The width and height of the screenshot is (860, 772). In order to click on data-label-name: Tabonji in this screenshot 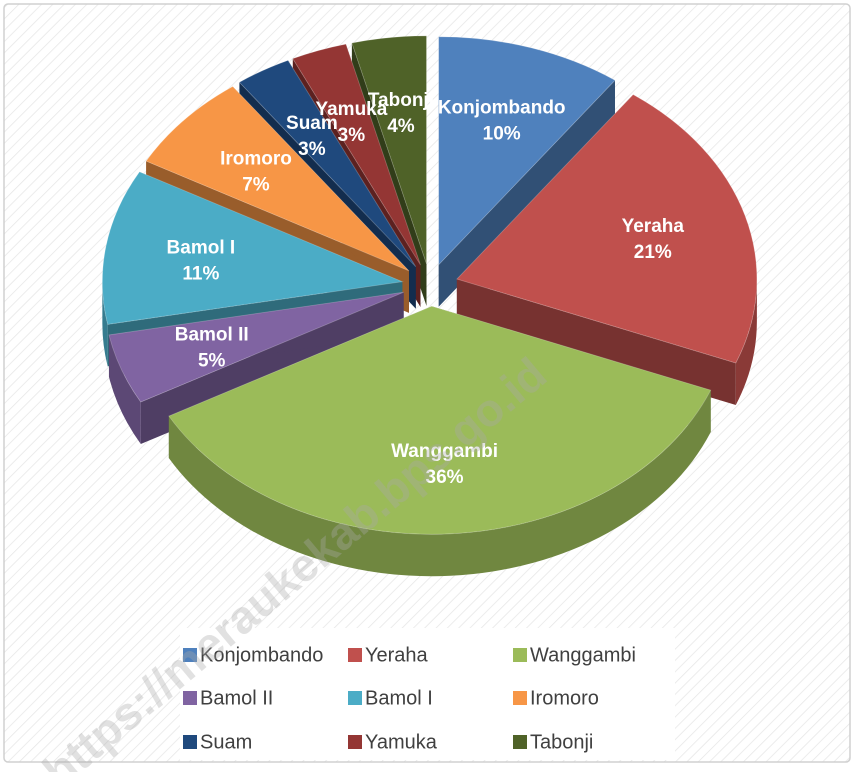, I will do `click(401, 100)`.